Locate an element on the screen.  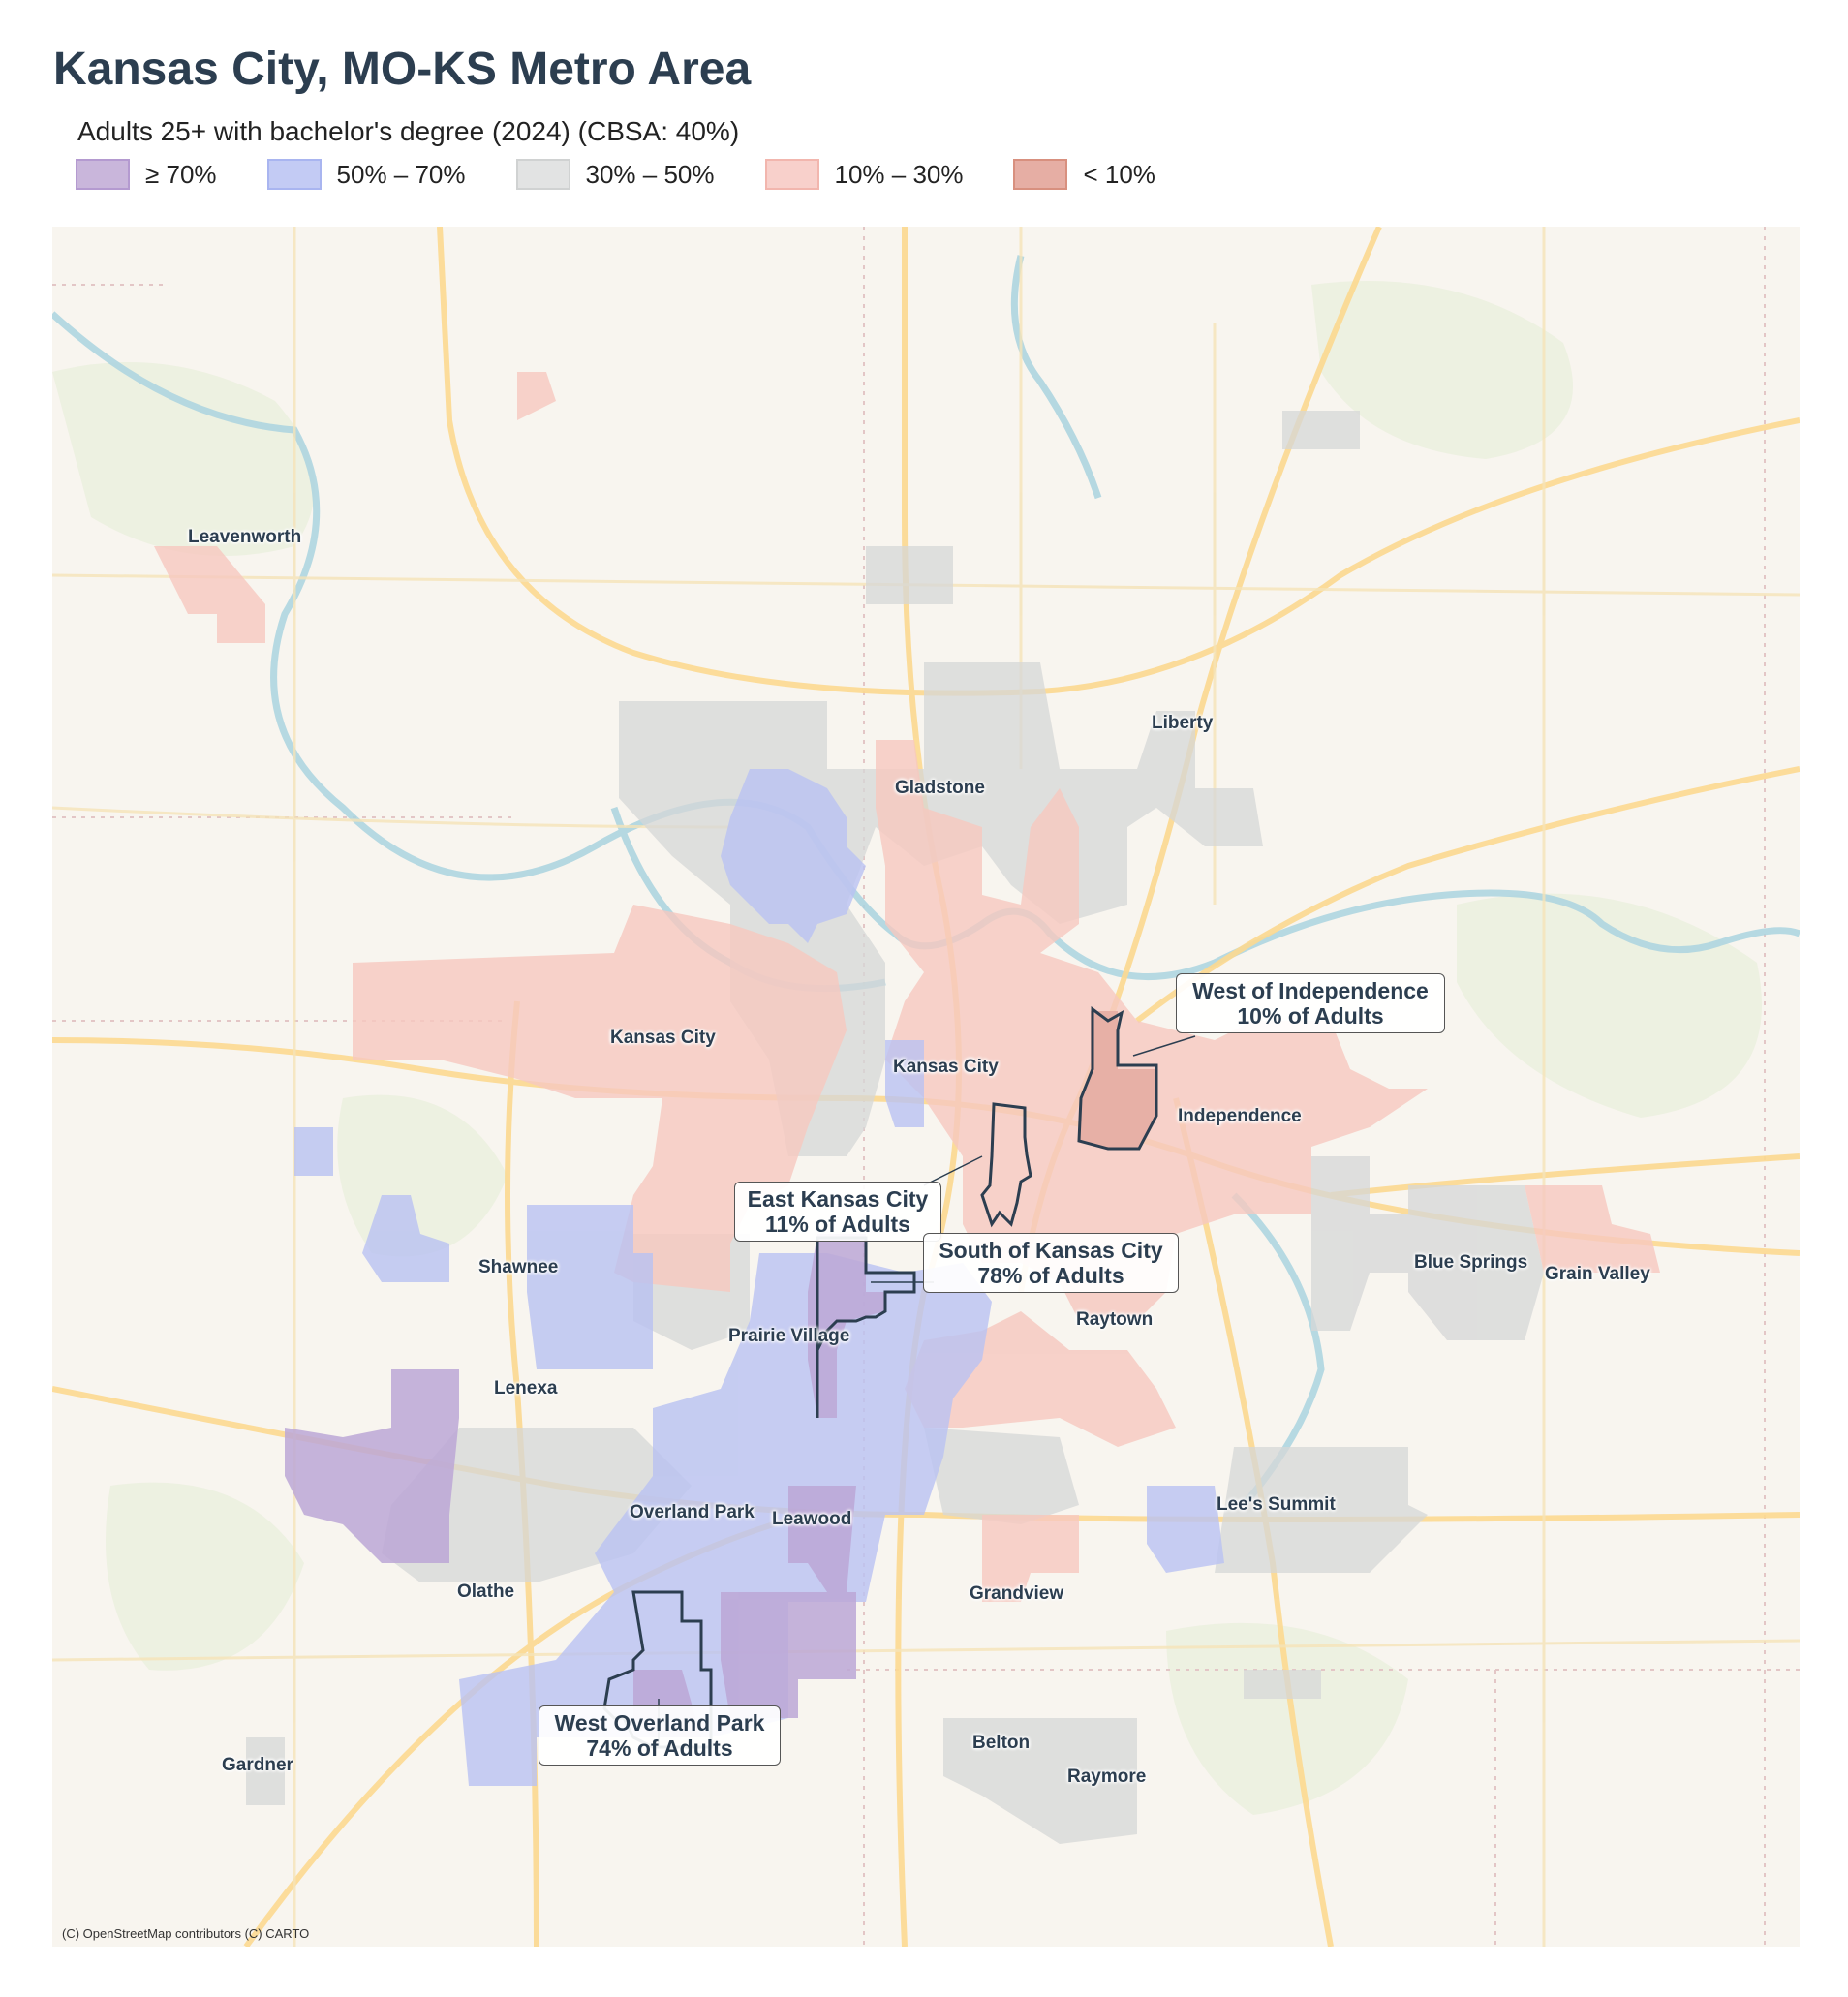
callout-west-overland-park: West Overland Park 74% of Adults is located at coordinates (660, 1735).